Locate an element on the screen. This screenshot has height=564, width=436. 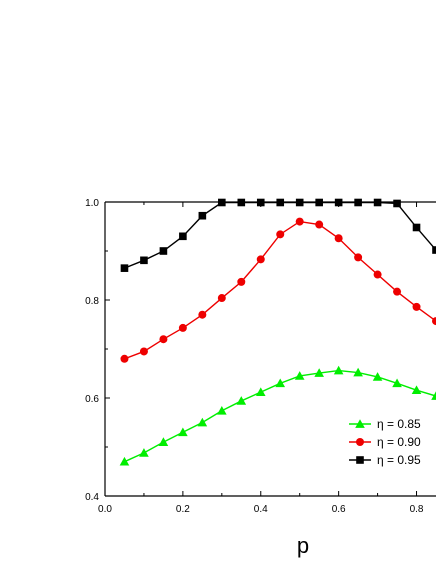
x-tick-label: 0.4 is located at coordinates (261, 509).